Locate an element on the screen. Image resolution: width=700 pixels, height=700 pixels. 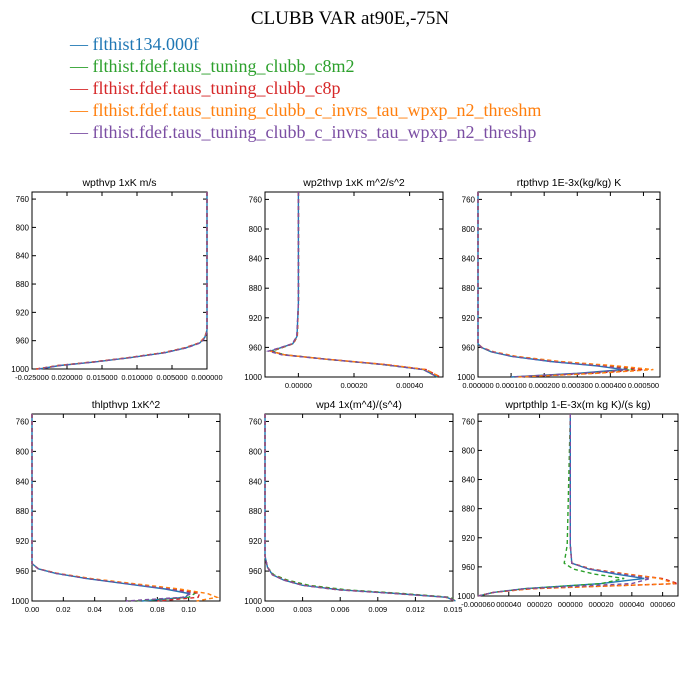
x-tick-label: 0.015000 is located at coordinates (101, 377).